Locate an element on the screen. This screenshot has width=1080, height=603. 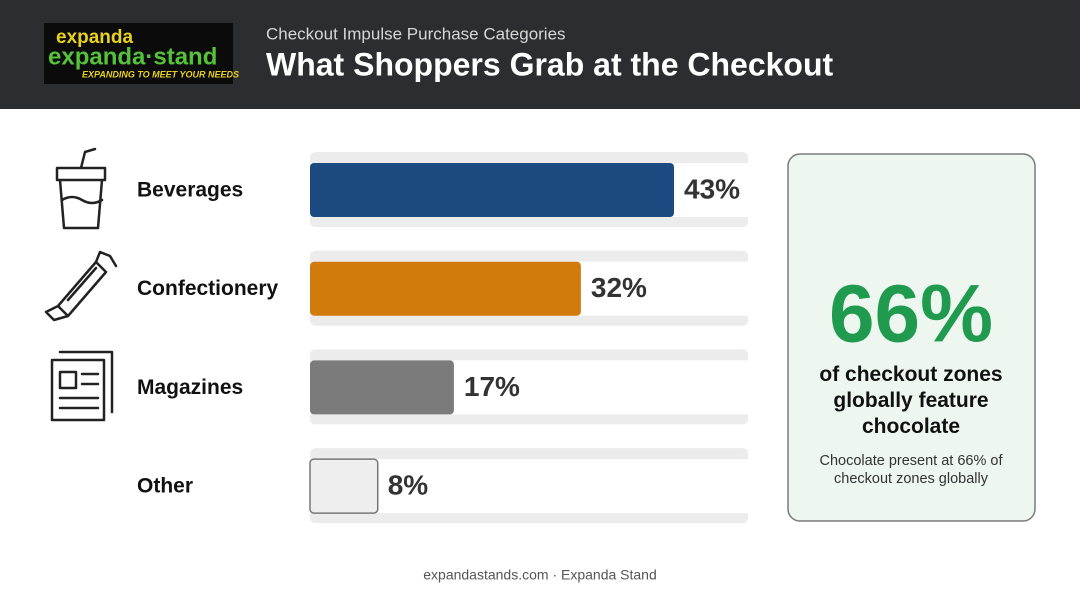
value-label: 8% is located at coordinates (408, 484).